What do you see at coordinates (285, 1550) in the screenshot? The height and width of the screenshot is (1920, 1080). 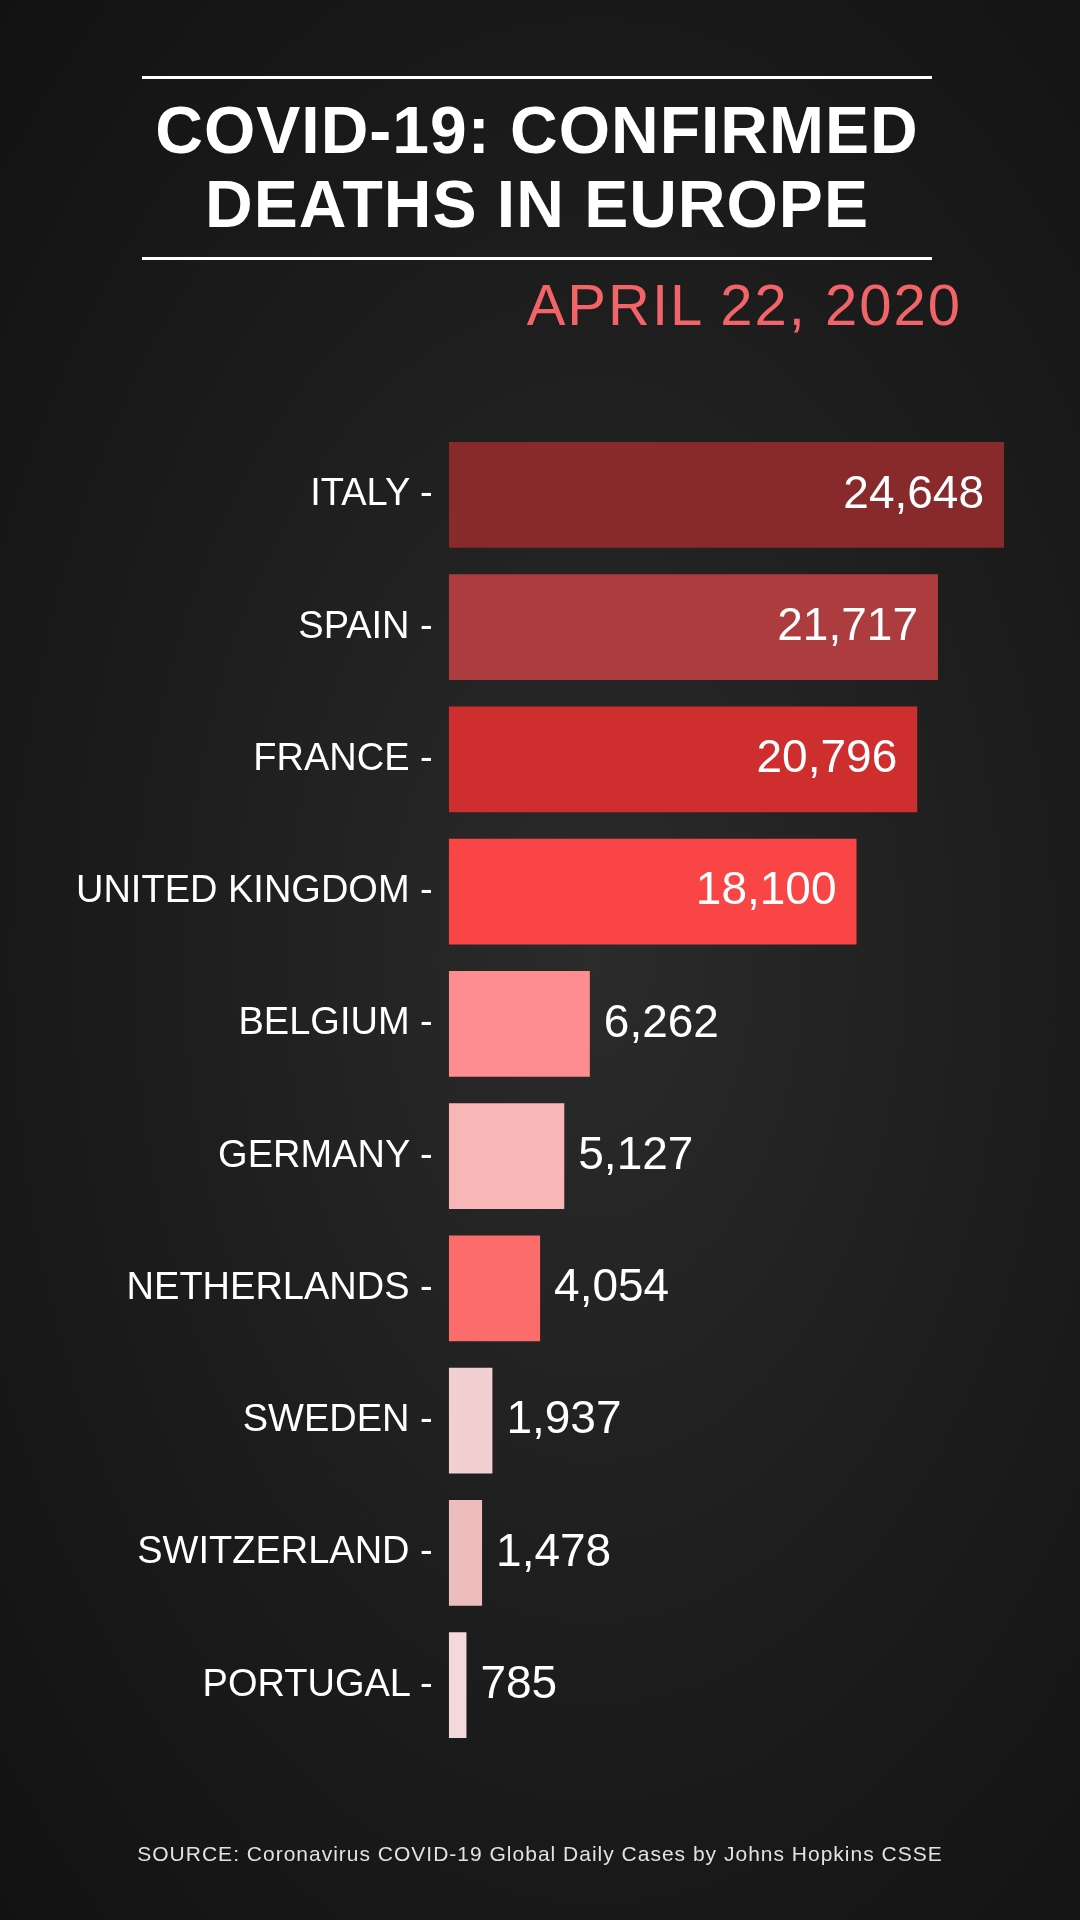 I see `y-tick-label: SWITZERLAND -` at bounding box center [285, 1550].